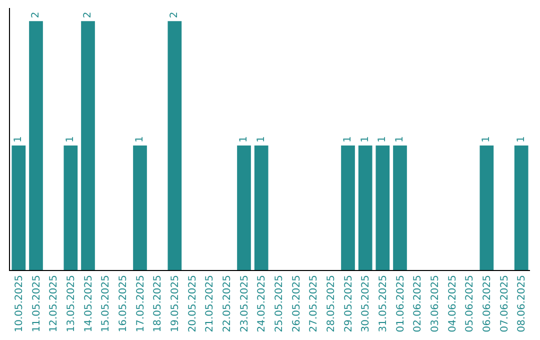  What do you see at coordinates (123, 303) in the screenshot?
I see `x-tick-label: 16.05.2025` at bounding box center [123, 303].